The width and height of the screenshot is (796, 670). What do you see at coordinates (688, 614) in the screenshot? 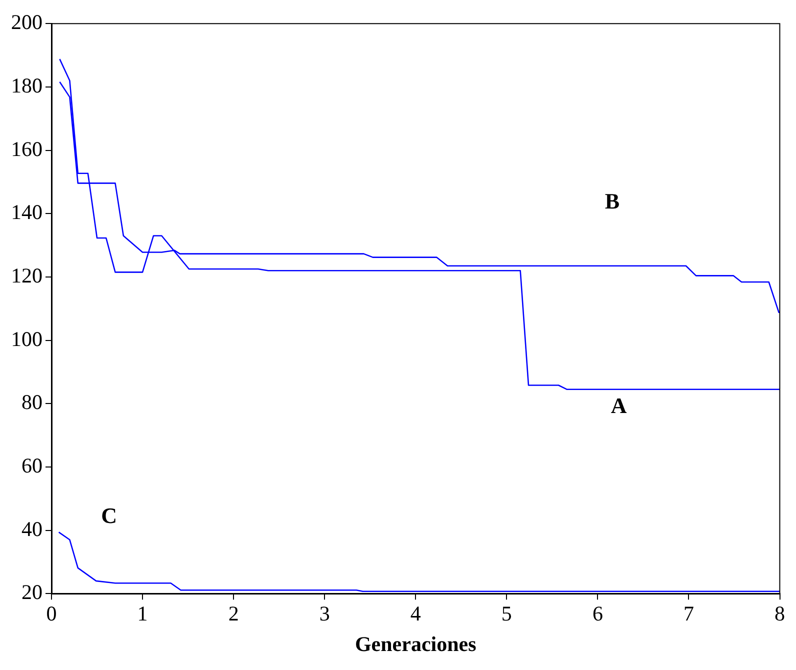
I see `x-tick-label: 7` at bounding box center [688, 614].